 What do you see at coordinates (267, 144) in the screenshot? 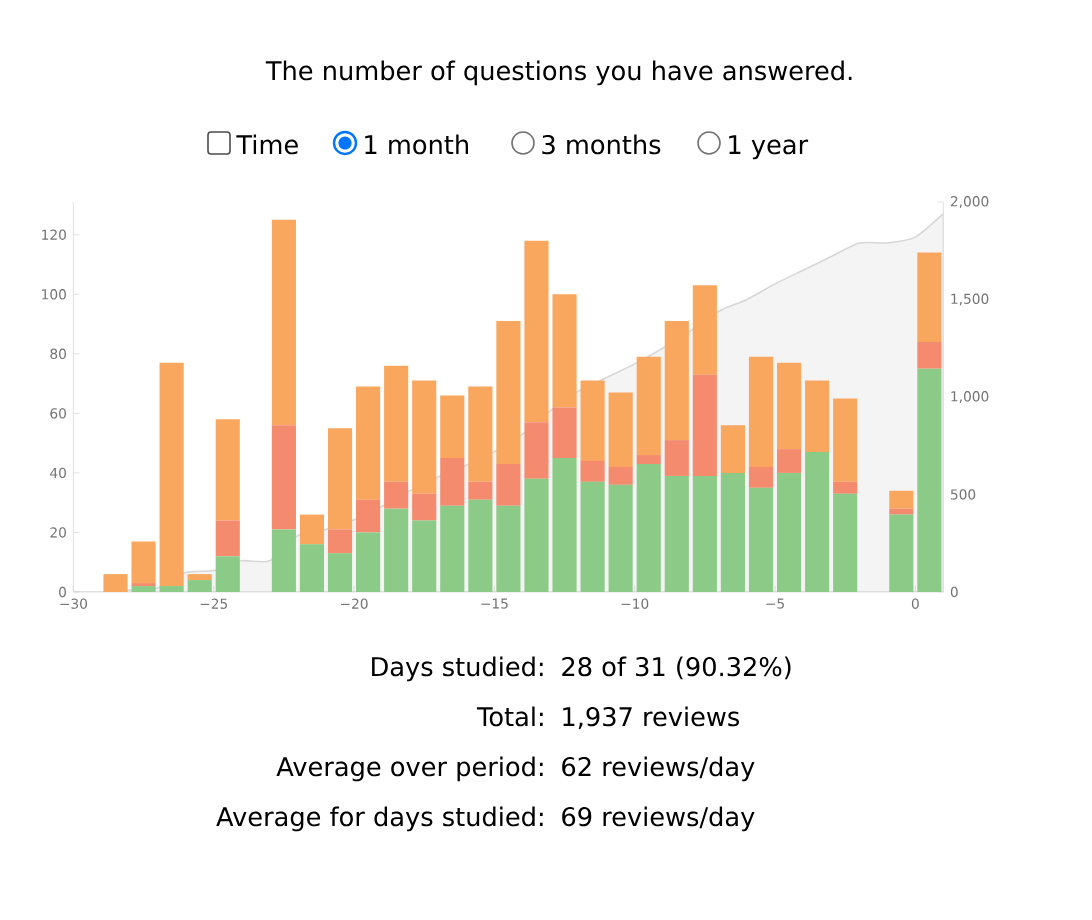
I see `text: Time` at bounding box center [267, 144].